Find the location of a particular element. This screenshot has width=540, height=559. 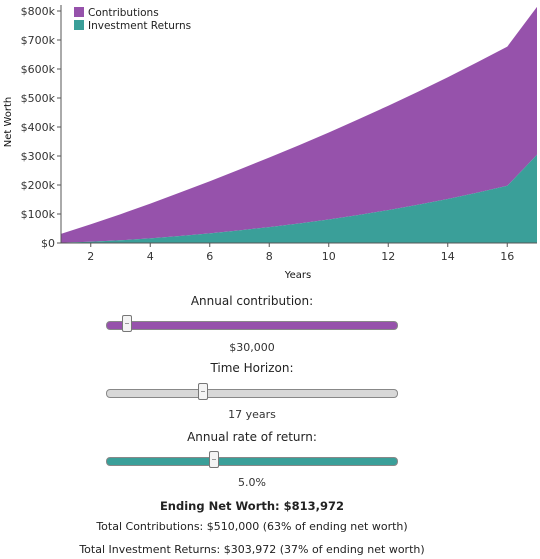

legend-swatch-investment-returns is located at coordinates (79, 25).